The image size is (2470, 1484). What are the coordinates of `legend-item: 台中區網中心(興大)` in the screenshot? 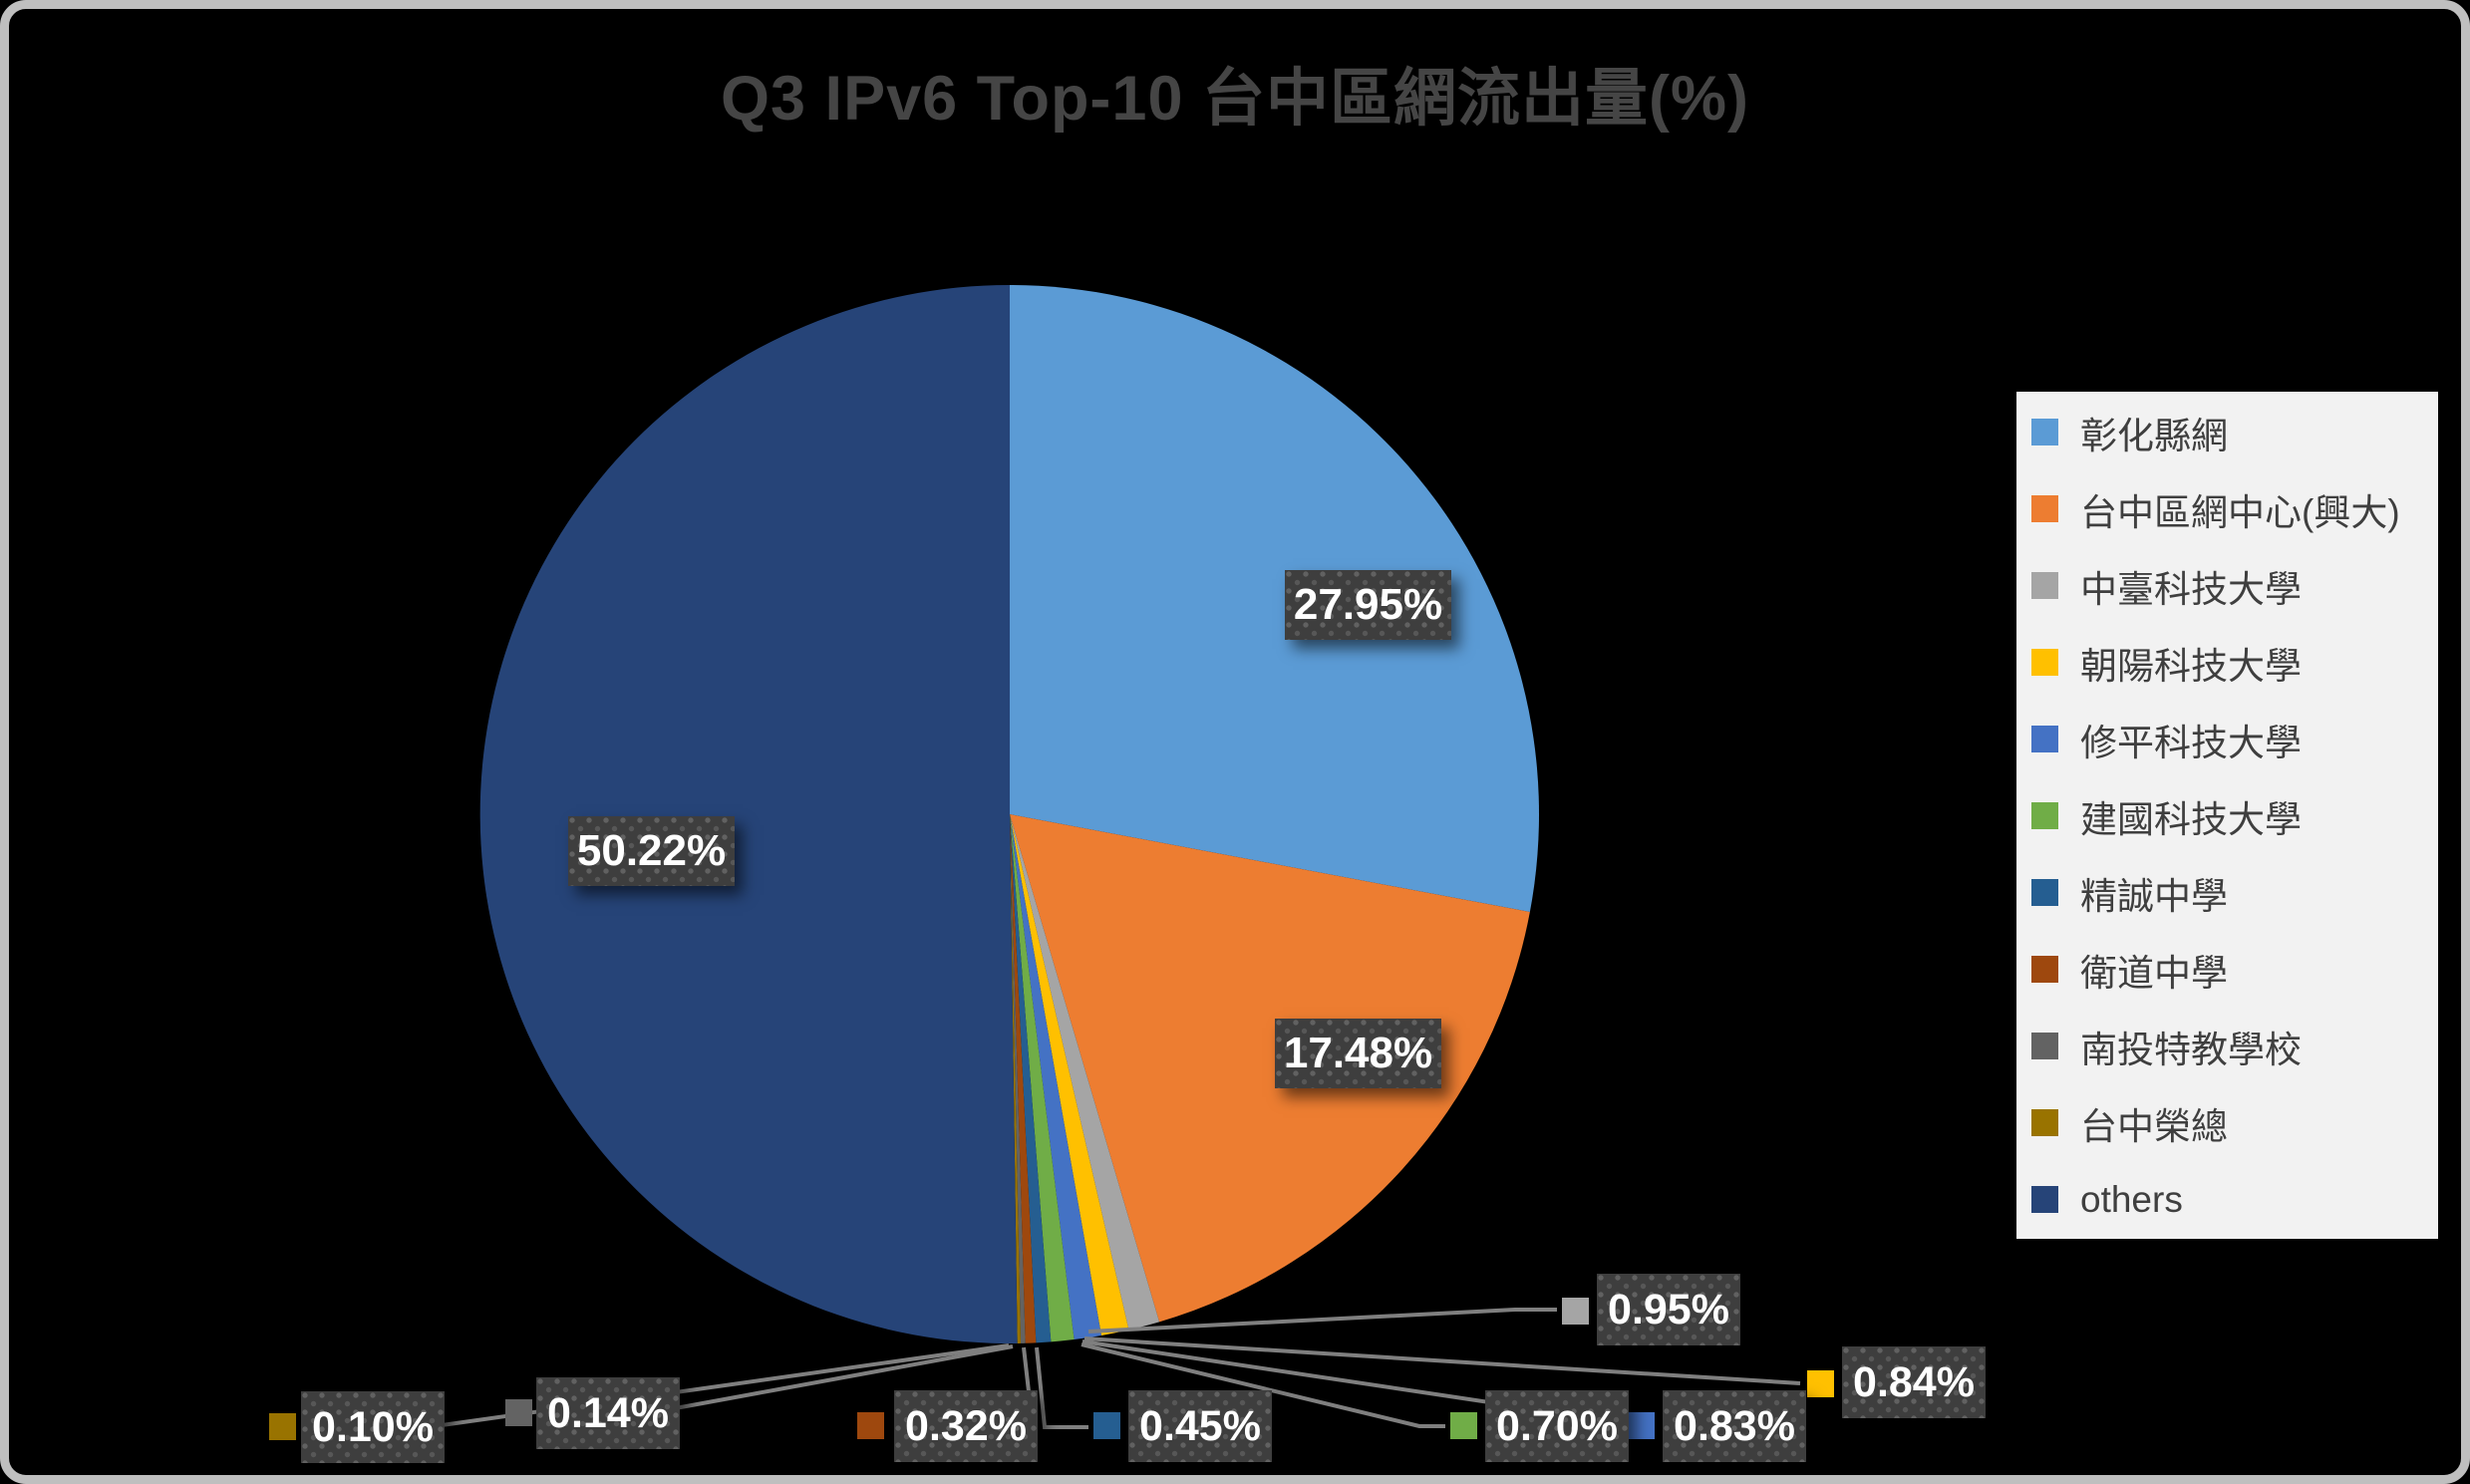 It's located at (2227, 508).